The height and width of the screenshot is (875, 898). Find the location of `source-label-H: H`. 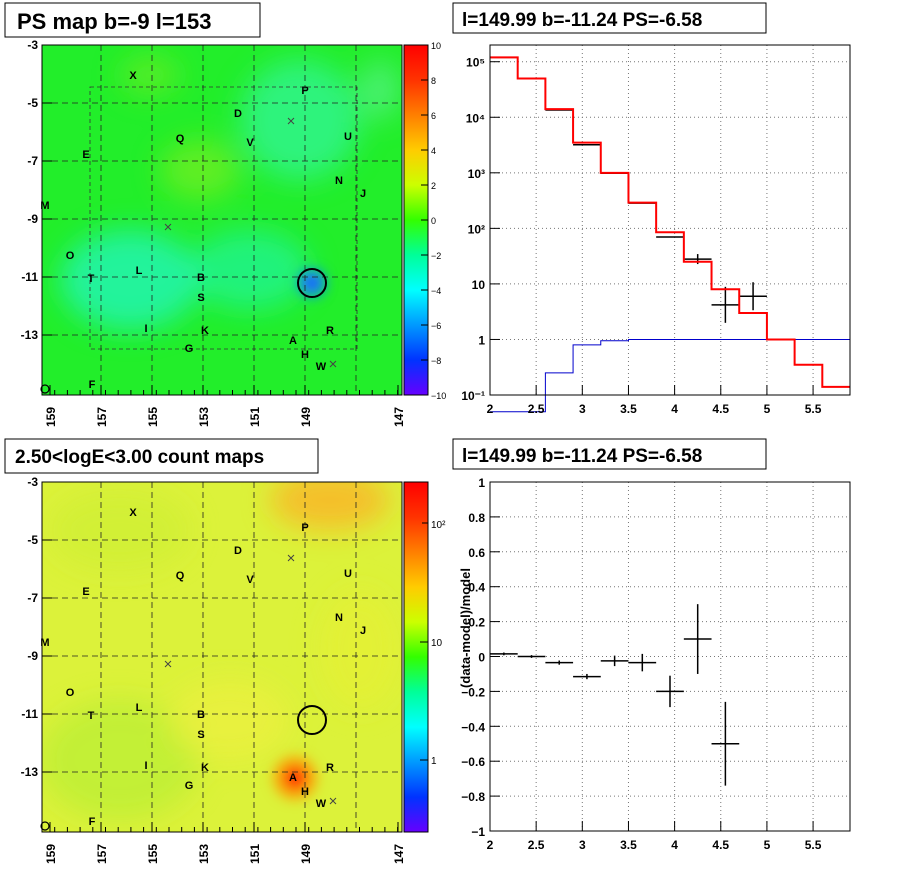

source-label-H: H is located at coordinates (305, 355).